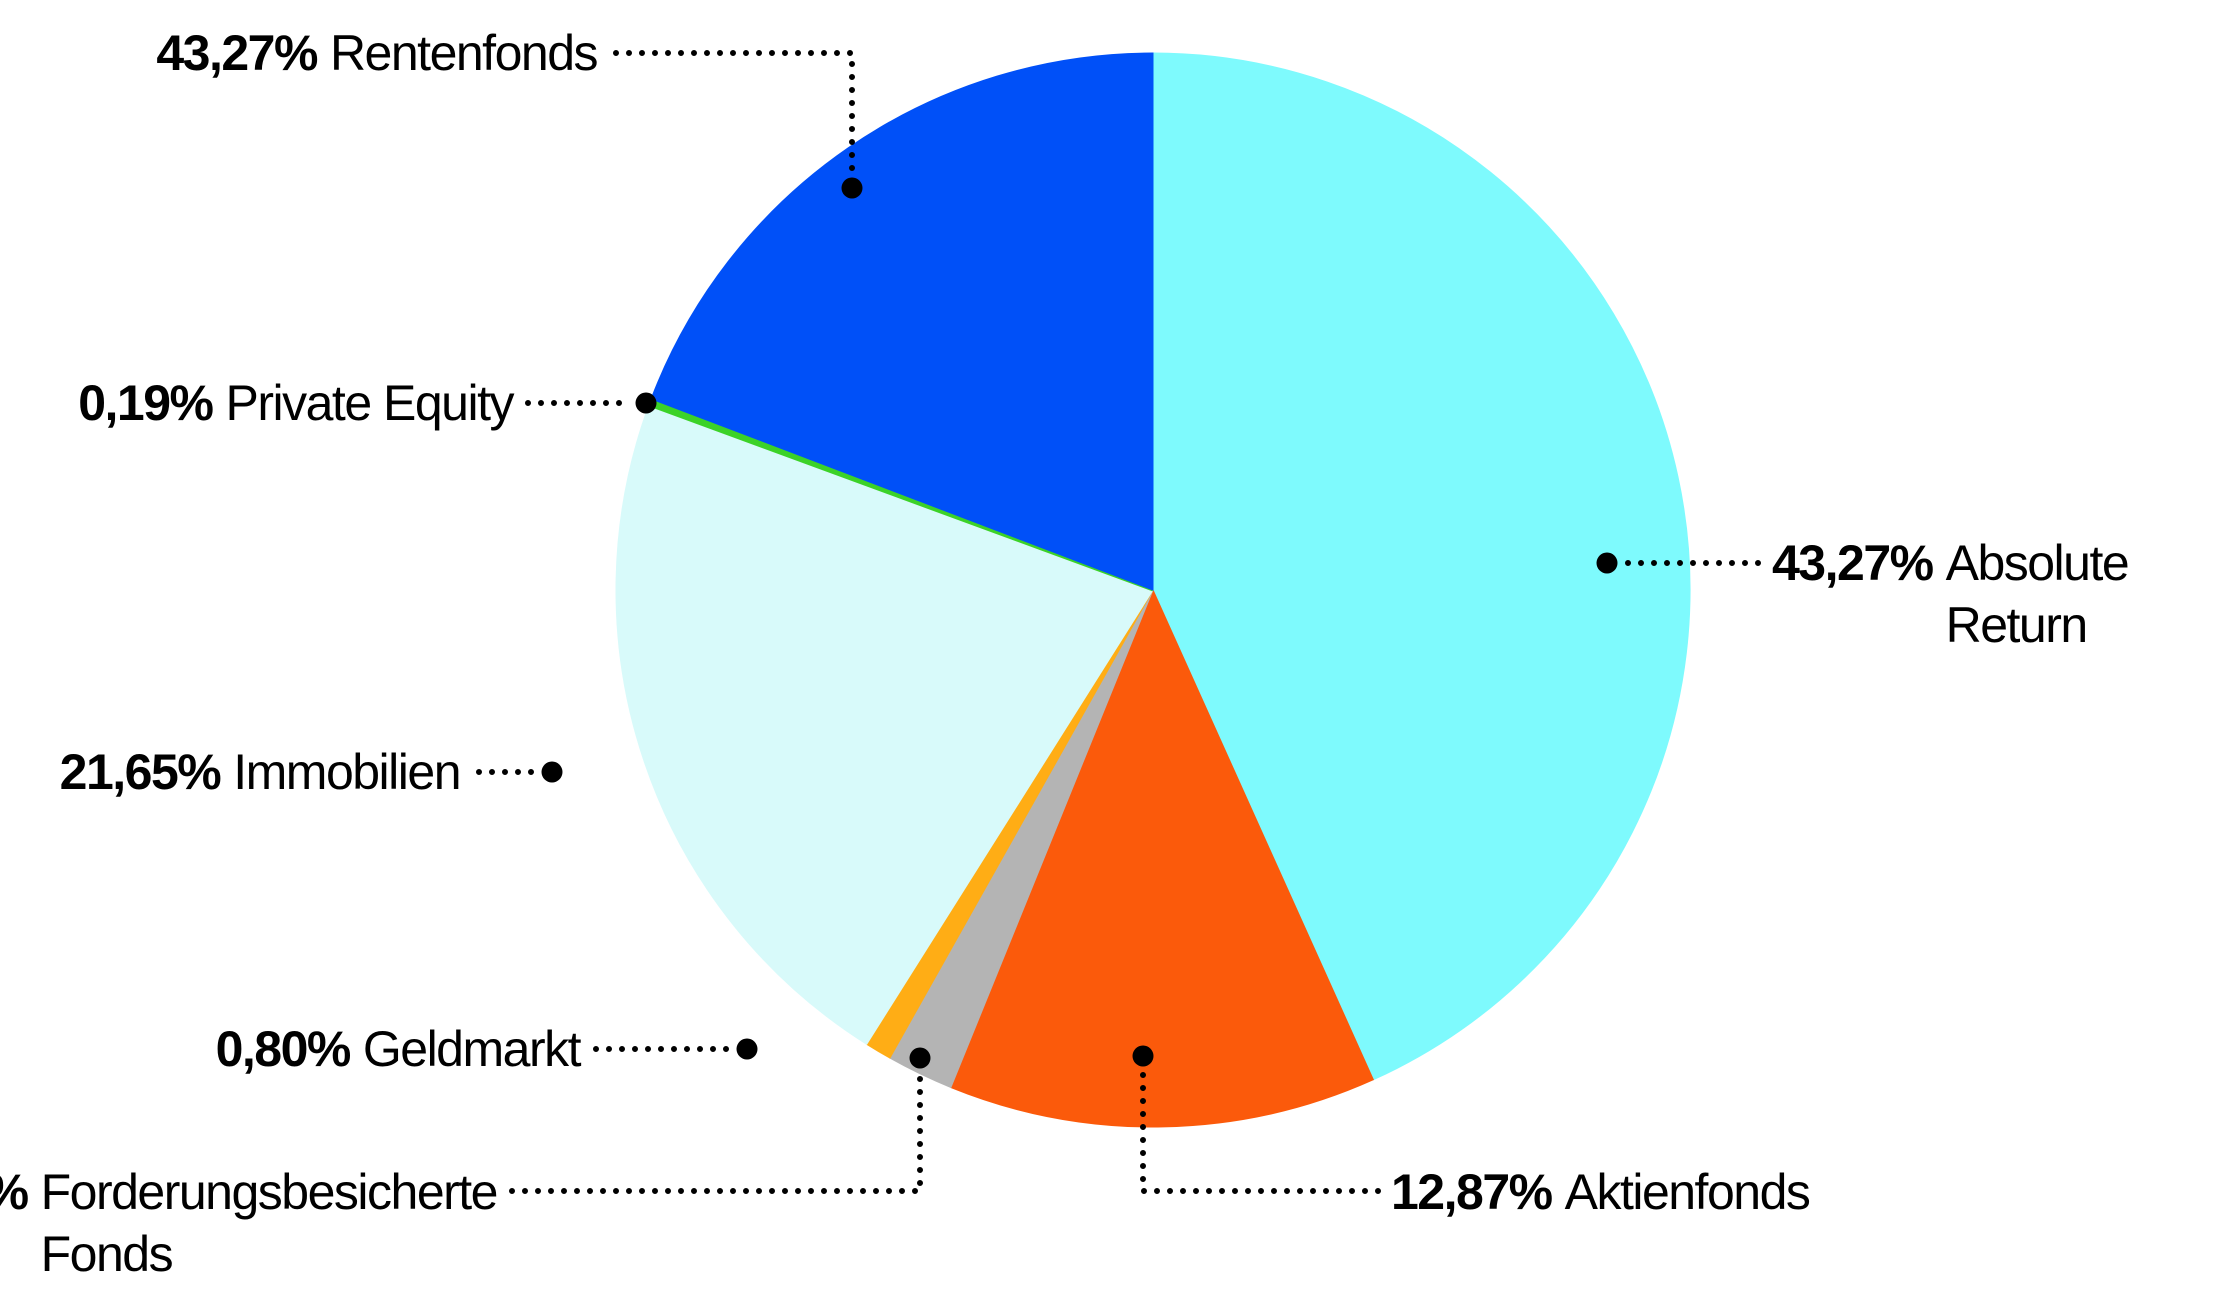  I want to click on label-name: Absolute Return, so click(2037, 594).